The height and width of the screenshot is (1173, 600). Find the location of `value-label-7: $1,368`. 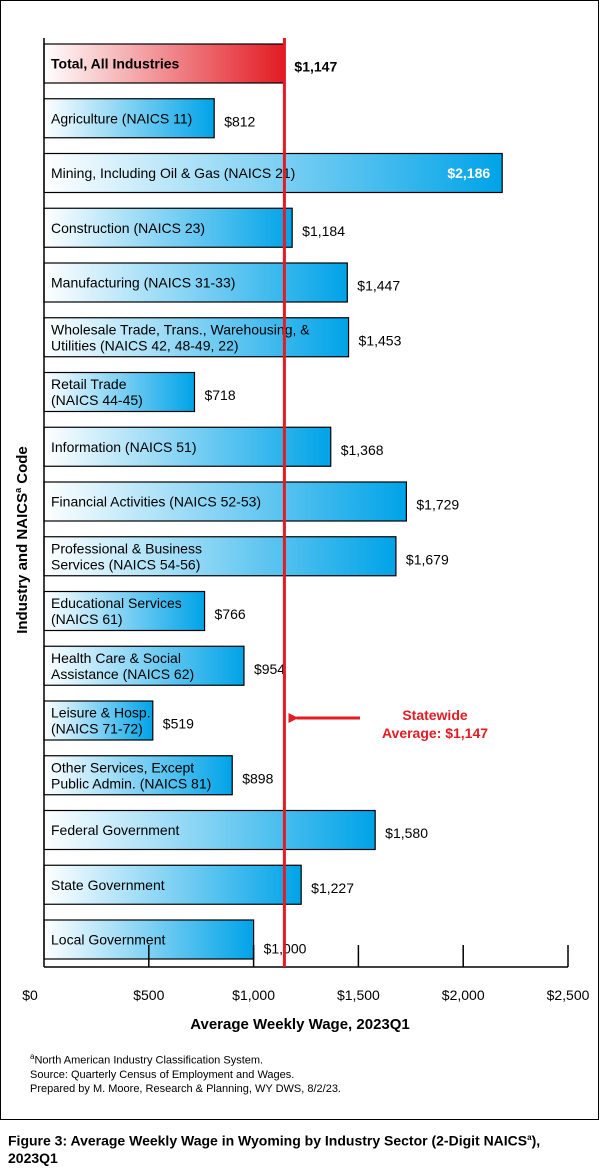

value-label-7: $1,368 is located at coordinates (362, 450).